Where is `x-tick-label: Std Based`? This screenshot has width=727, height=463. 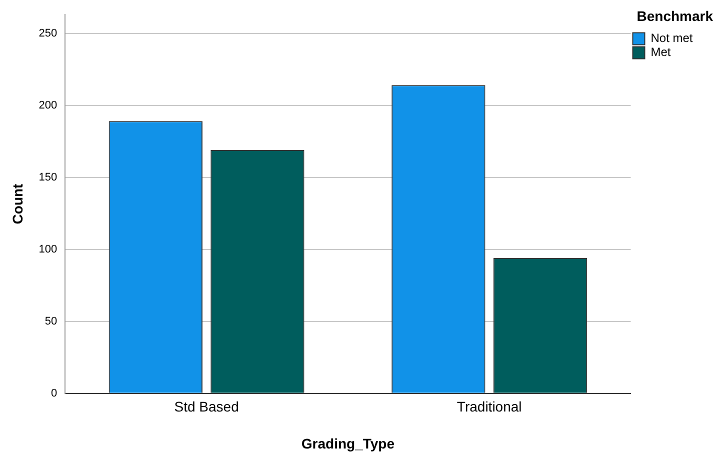 x-tick-label: Std Based is located at coordinates (206, 406).